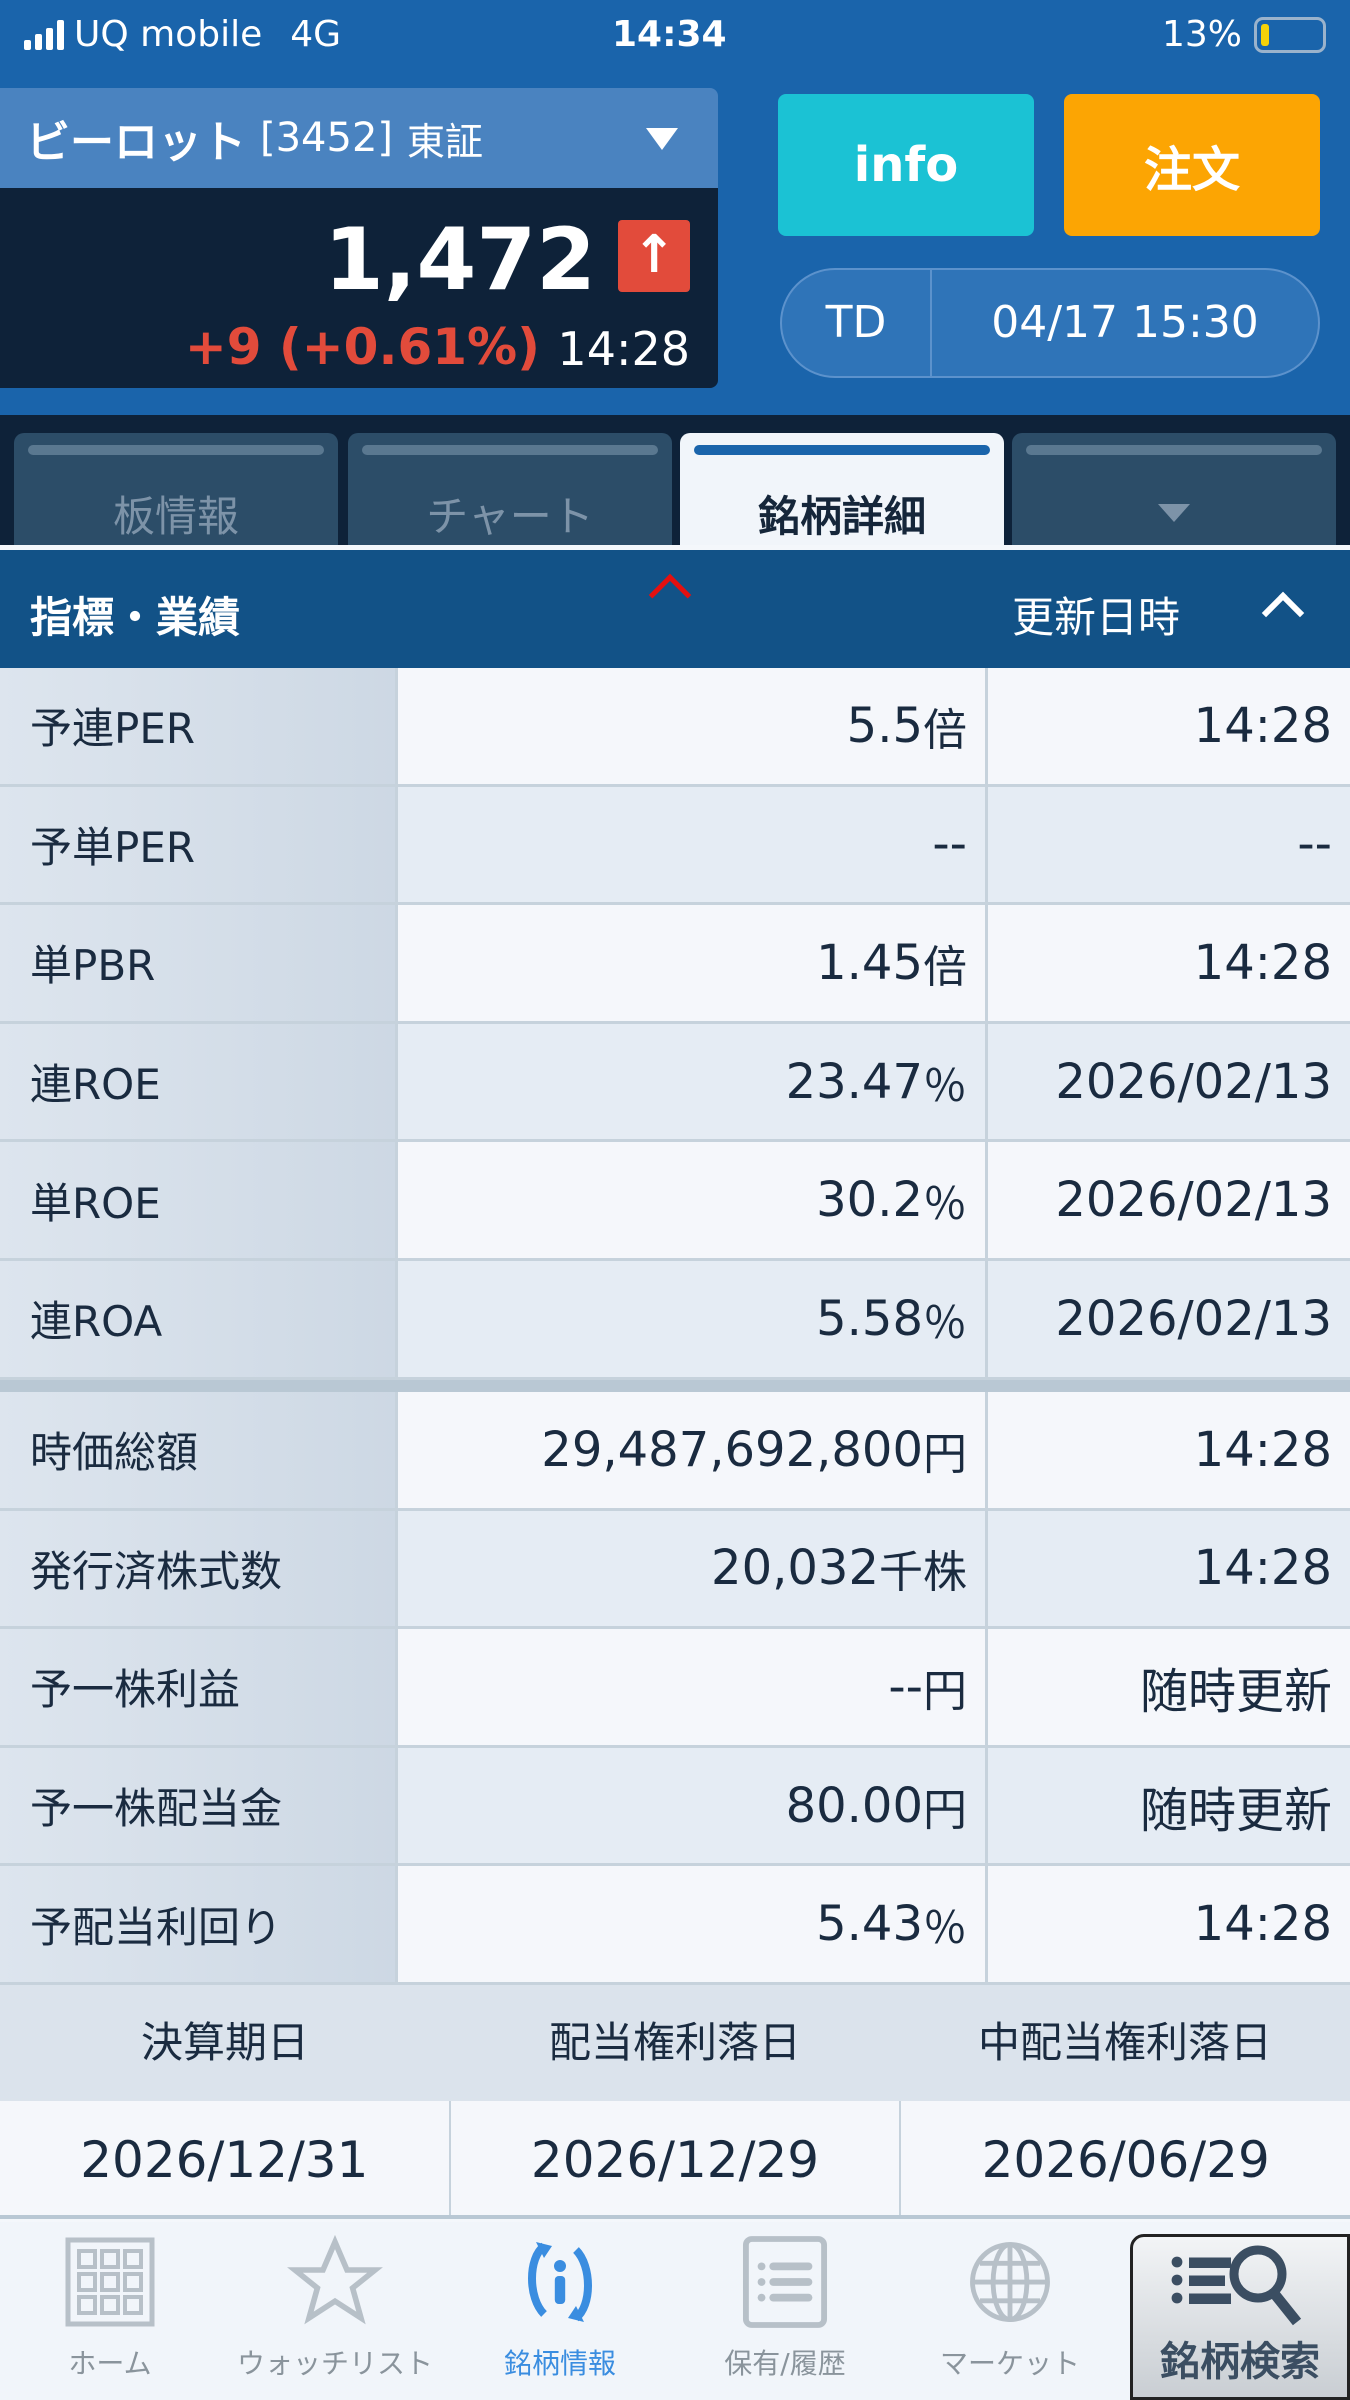 Image resolution: width=1350 pixels, height=2400 pixels. I want to click on metric-label: 予連PER, so click(199, 726).